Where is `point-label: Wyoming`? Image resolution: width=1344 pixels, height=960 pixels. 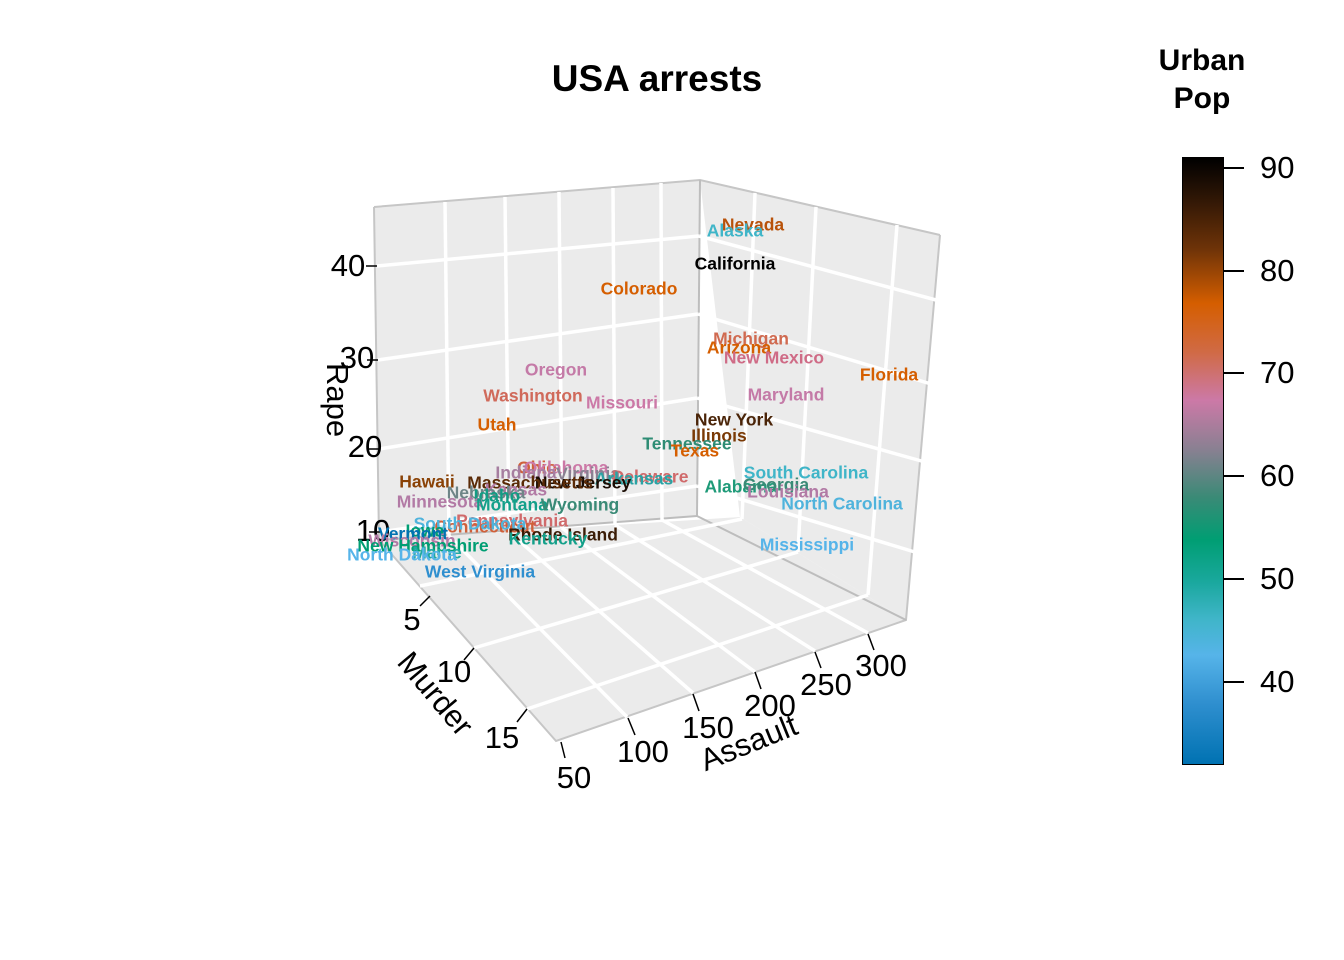
point-label: Wyoming is located at coordinates (580, 504).